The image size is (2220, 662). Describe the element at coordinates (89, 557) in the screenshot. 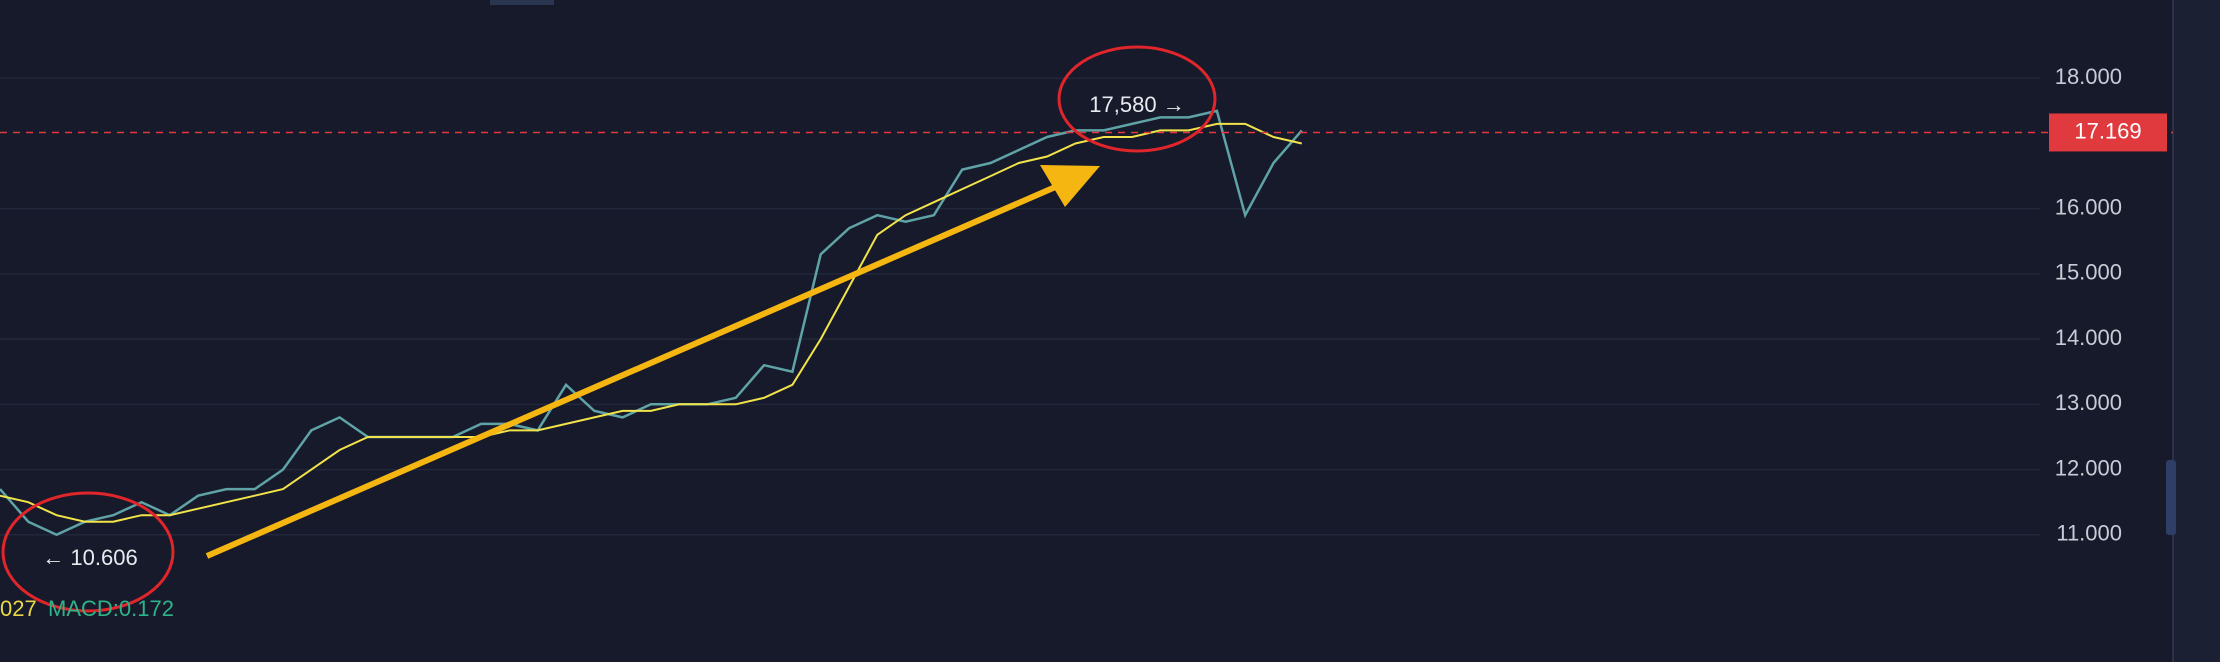

I see `low-annotation: ← 10.606` at that location.